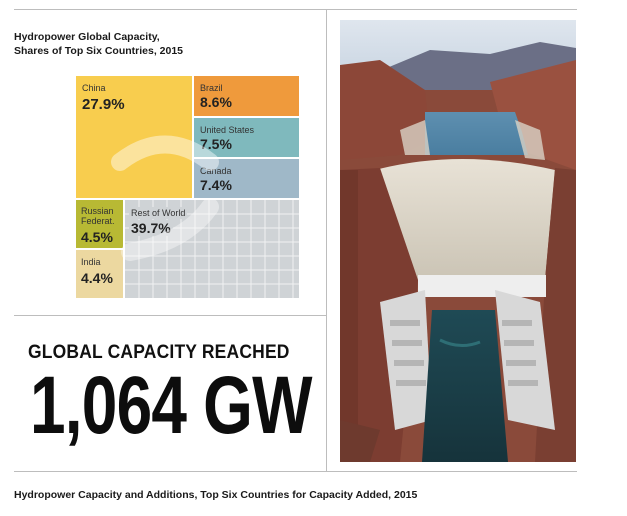  What do you see at coordinates (295, 9) in the screenshot?
I see `top-divider` at bounding box center [295, 9].